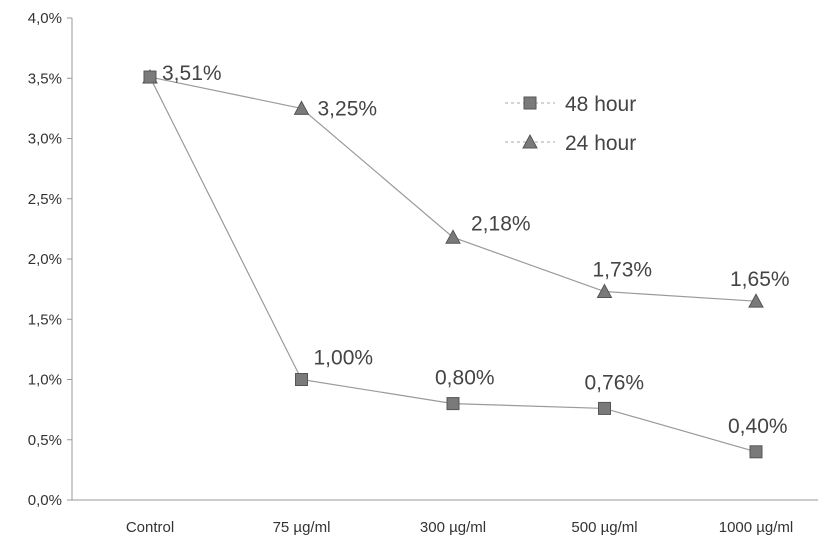 The image size is (823, 540). I want to click on data-label-48-hour: 3,51%, so click(192, 73).